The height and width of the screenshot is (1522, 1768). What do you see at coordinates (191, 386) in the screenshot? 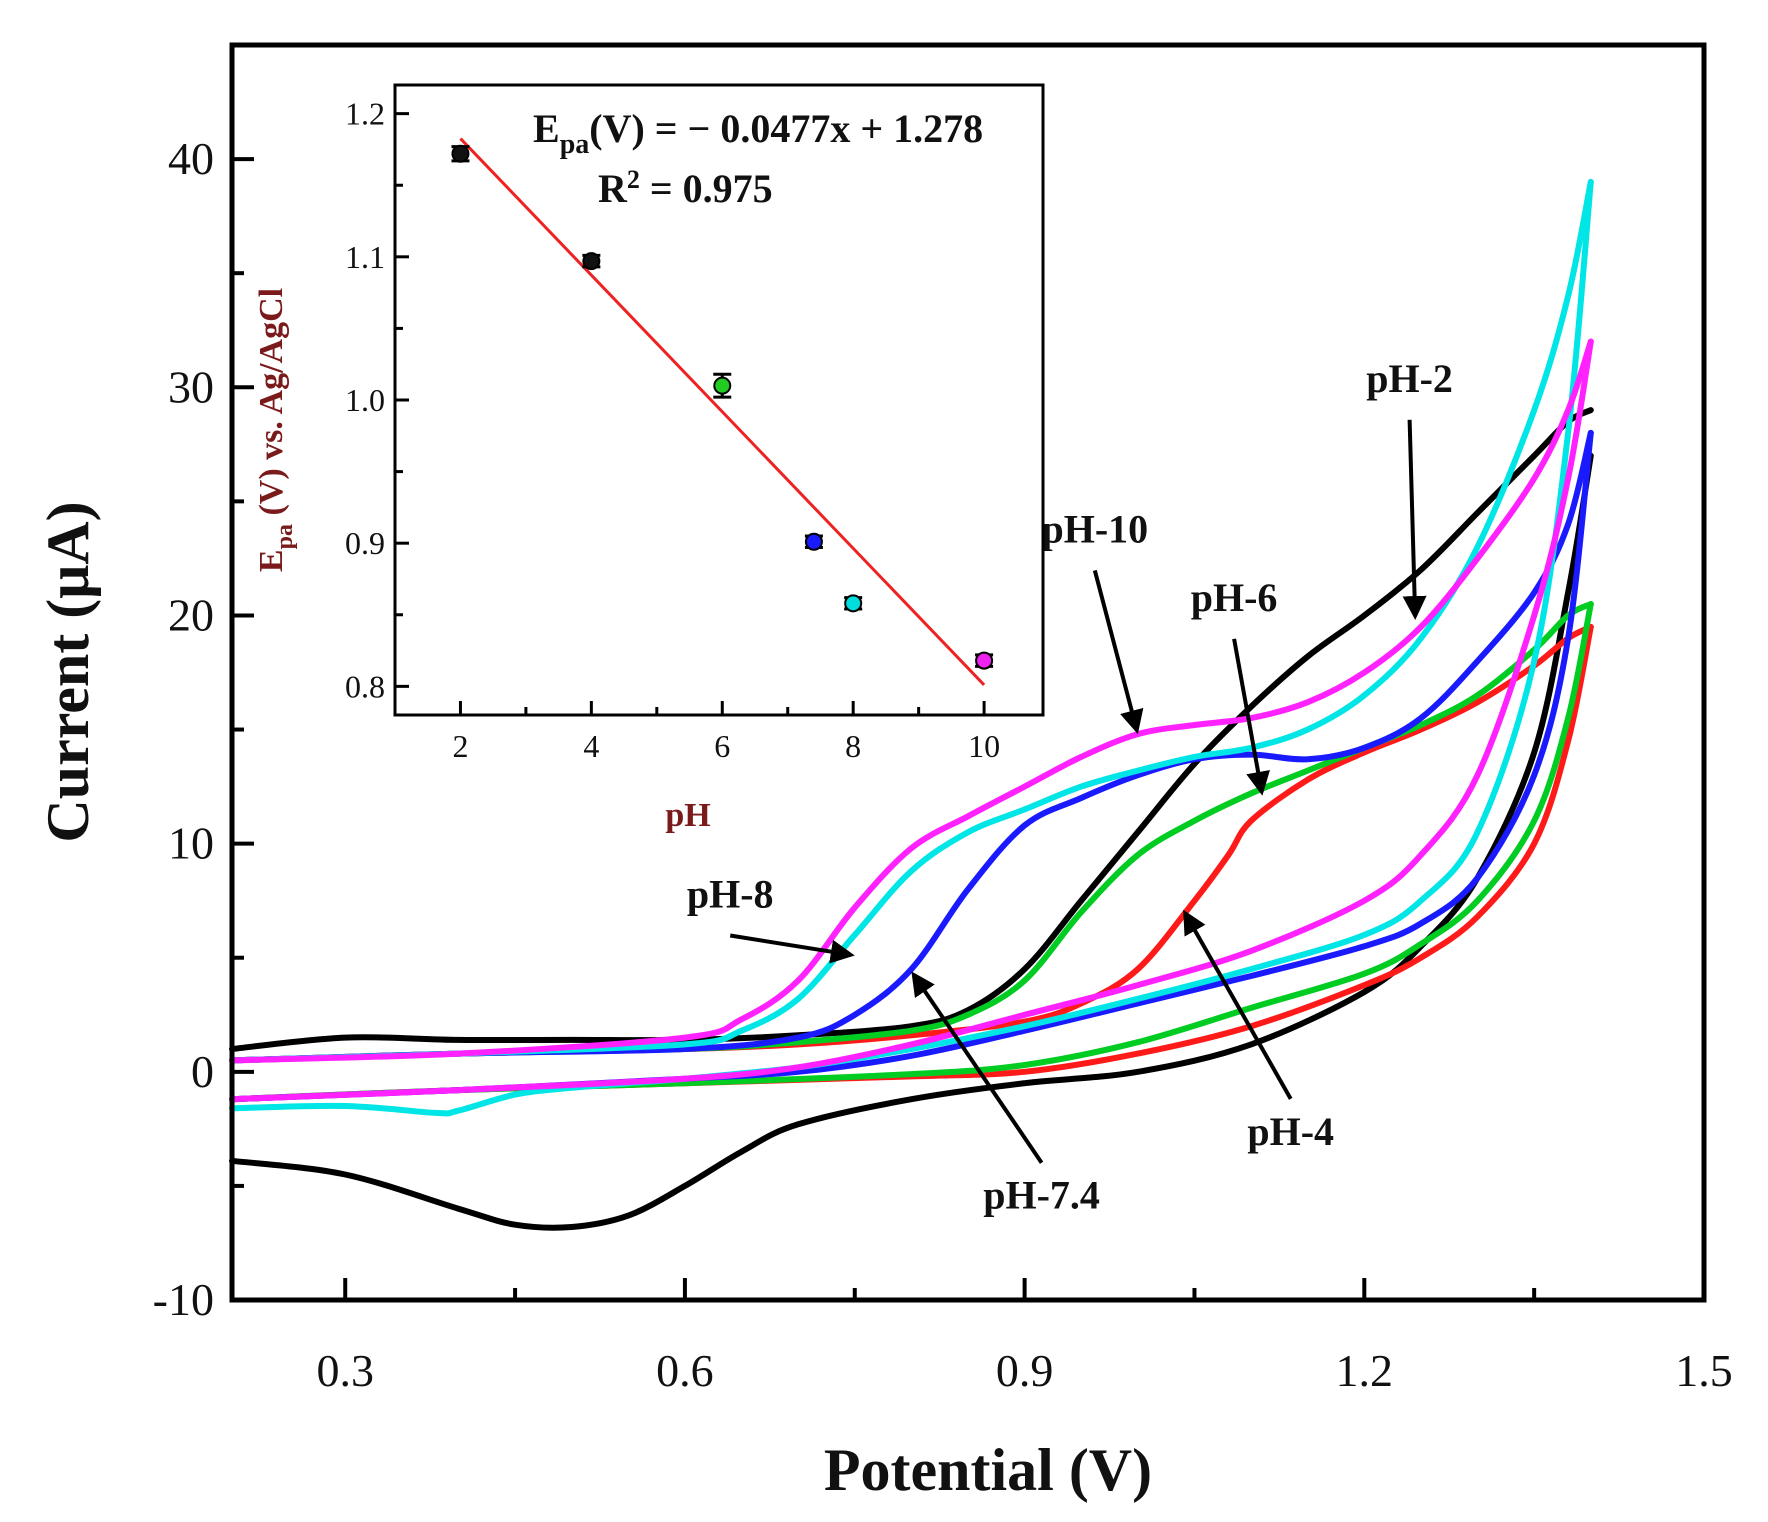
I see `y-tick-label: 30` at bounding box center [191, 386].